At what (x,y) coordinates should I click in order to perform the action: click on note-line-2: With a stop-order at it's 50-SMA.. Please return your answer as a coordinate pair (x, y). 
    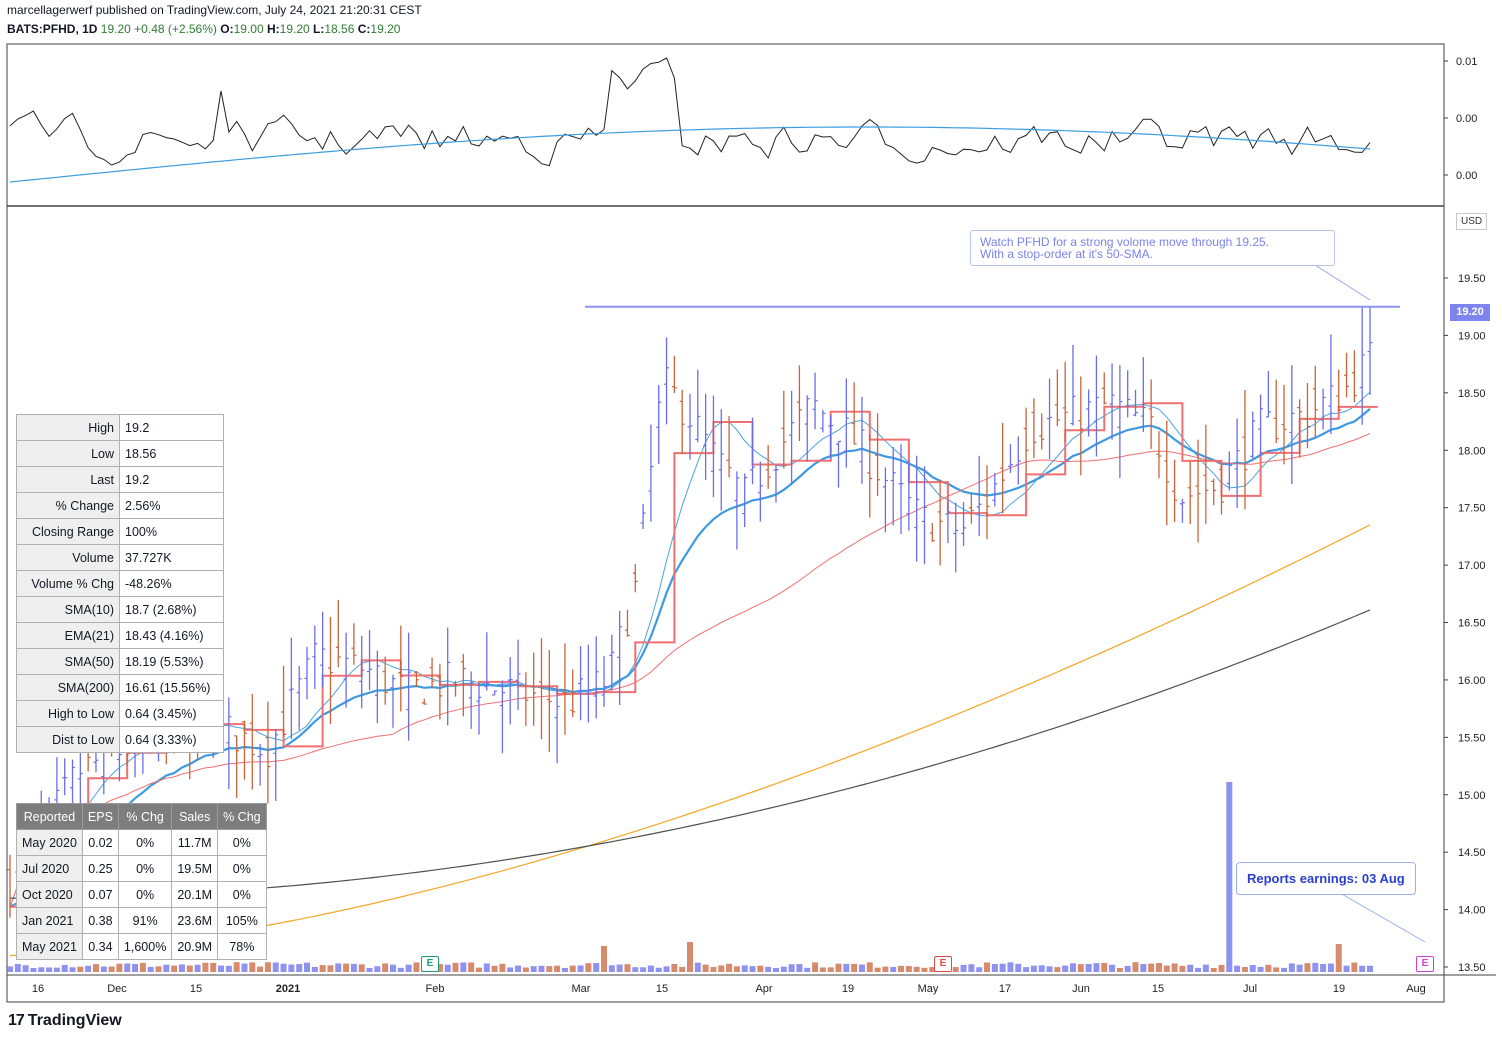
    Looking at the image, I should click on (1067, 254).